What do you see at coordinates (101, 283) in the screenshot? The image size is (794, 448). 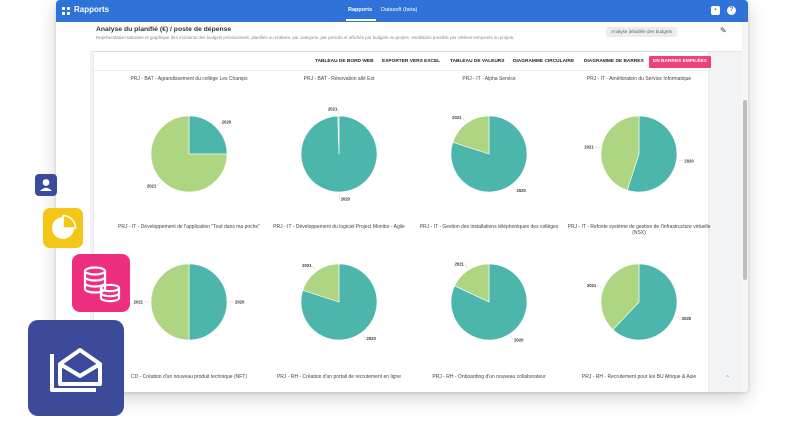 I see `coins-icon` at bounding box center [101, 283].